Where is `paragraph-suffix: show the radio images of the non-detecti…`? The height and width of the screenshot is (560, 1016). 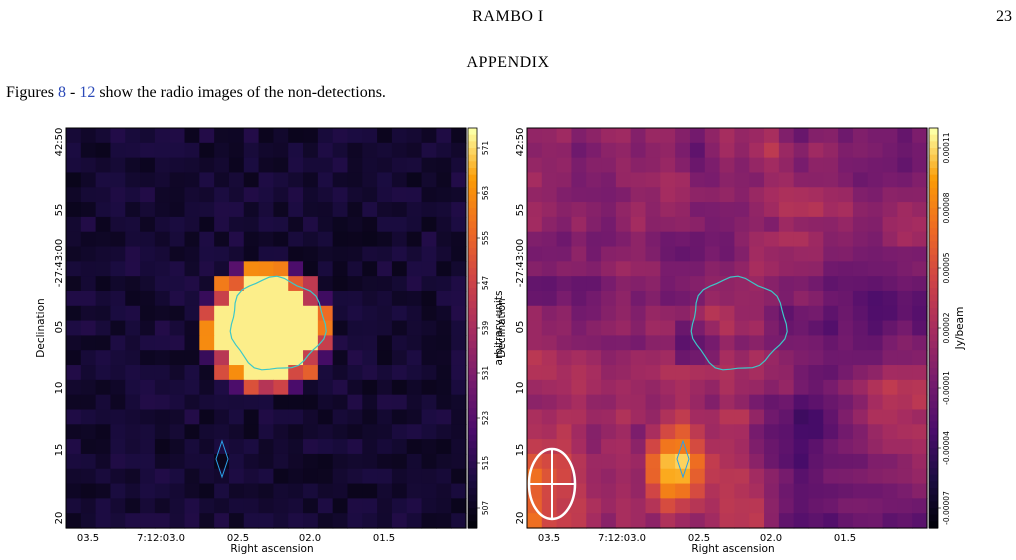
paragraph-suffix: show the radio images of the non-detecti… is located at coordinates (240, 92).